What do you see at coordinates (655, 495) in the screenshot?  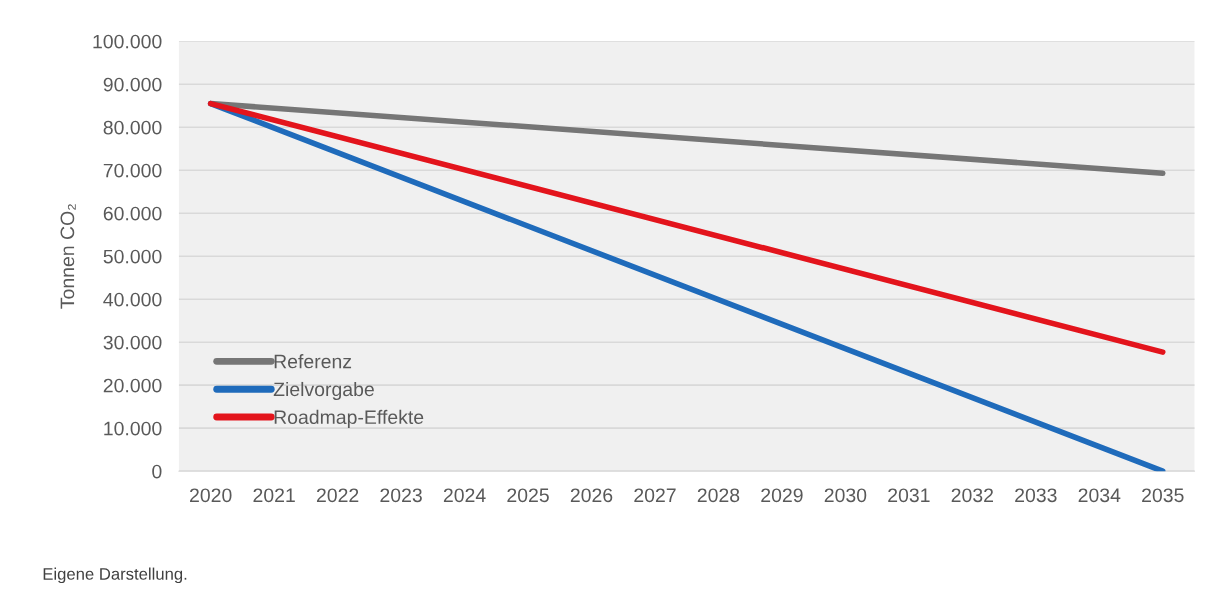 I see `x-tick-label: 2027` at bounding box center [655, 495].